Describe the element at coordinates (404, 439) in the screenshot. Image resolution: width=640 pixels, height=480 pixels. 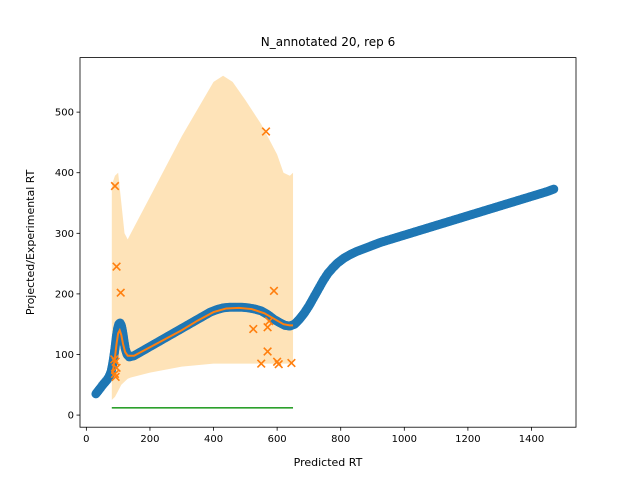
I see `x-tick-label: 1000` at that location.